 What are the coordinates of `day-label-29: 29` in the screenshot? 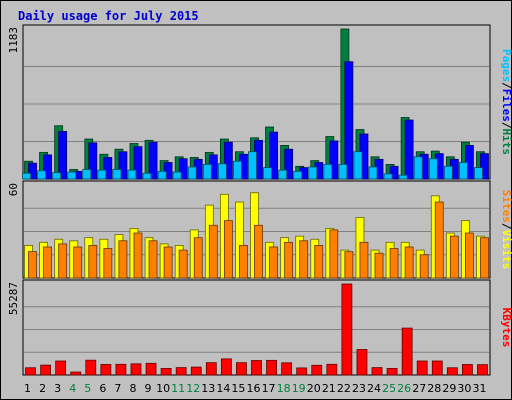 It's located at (449, 388).